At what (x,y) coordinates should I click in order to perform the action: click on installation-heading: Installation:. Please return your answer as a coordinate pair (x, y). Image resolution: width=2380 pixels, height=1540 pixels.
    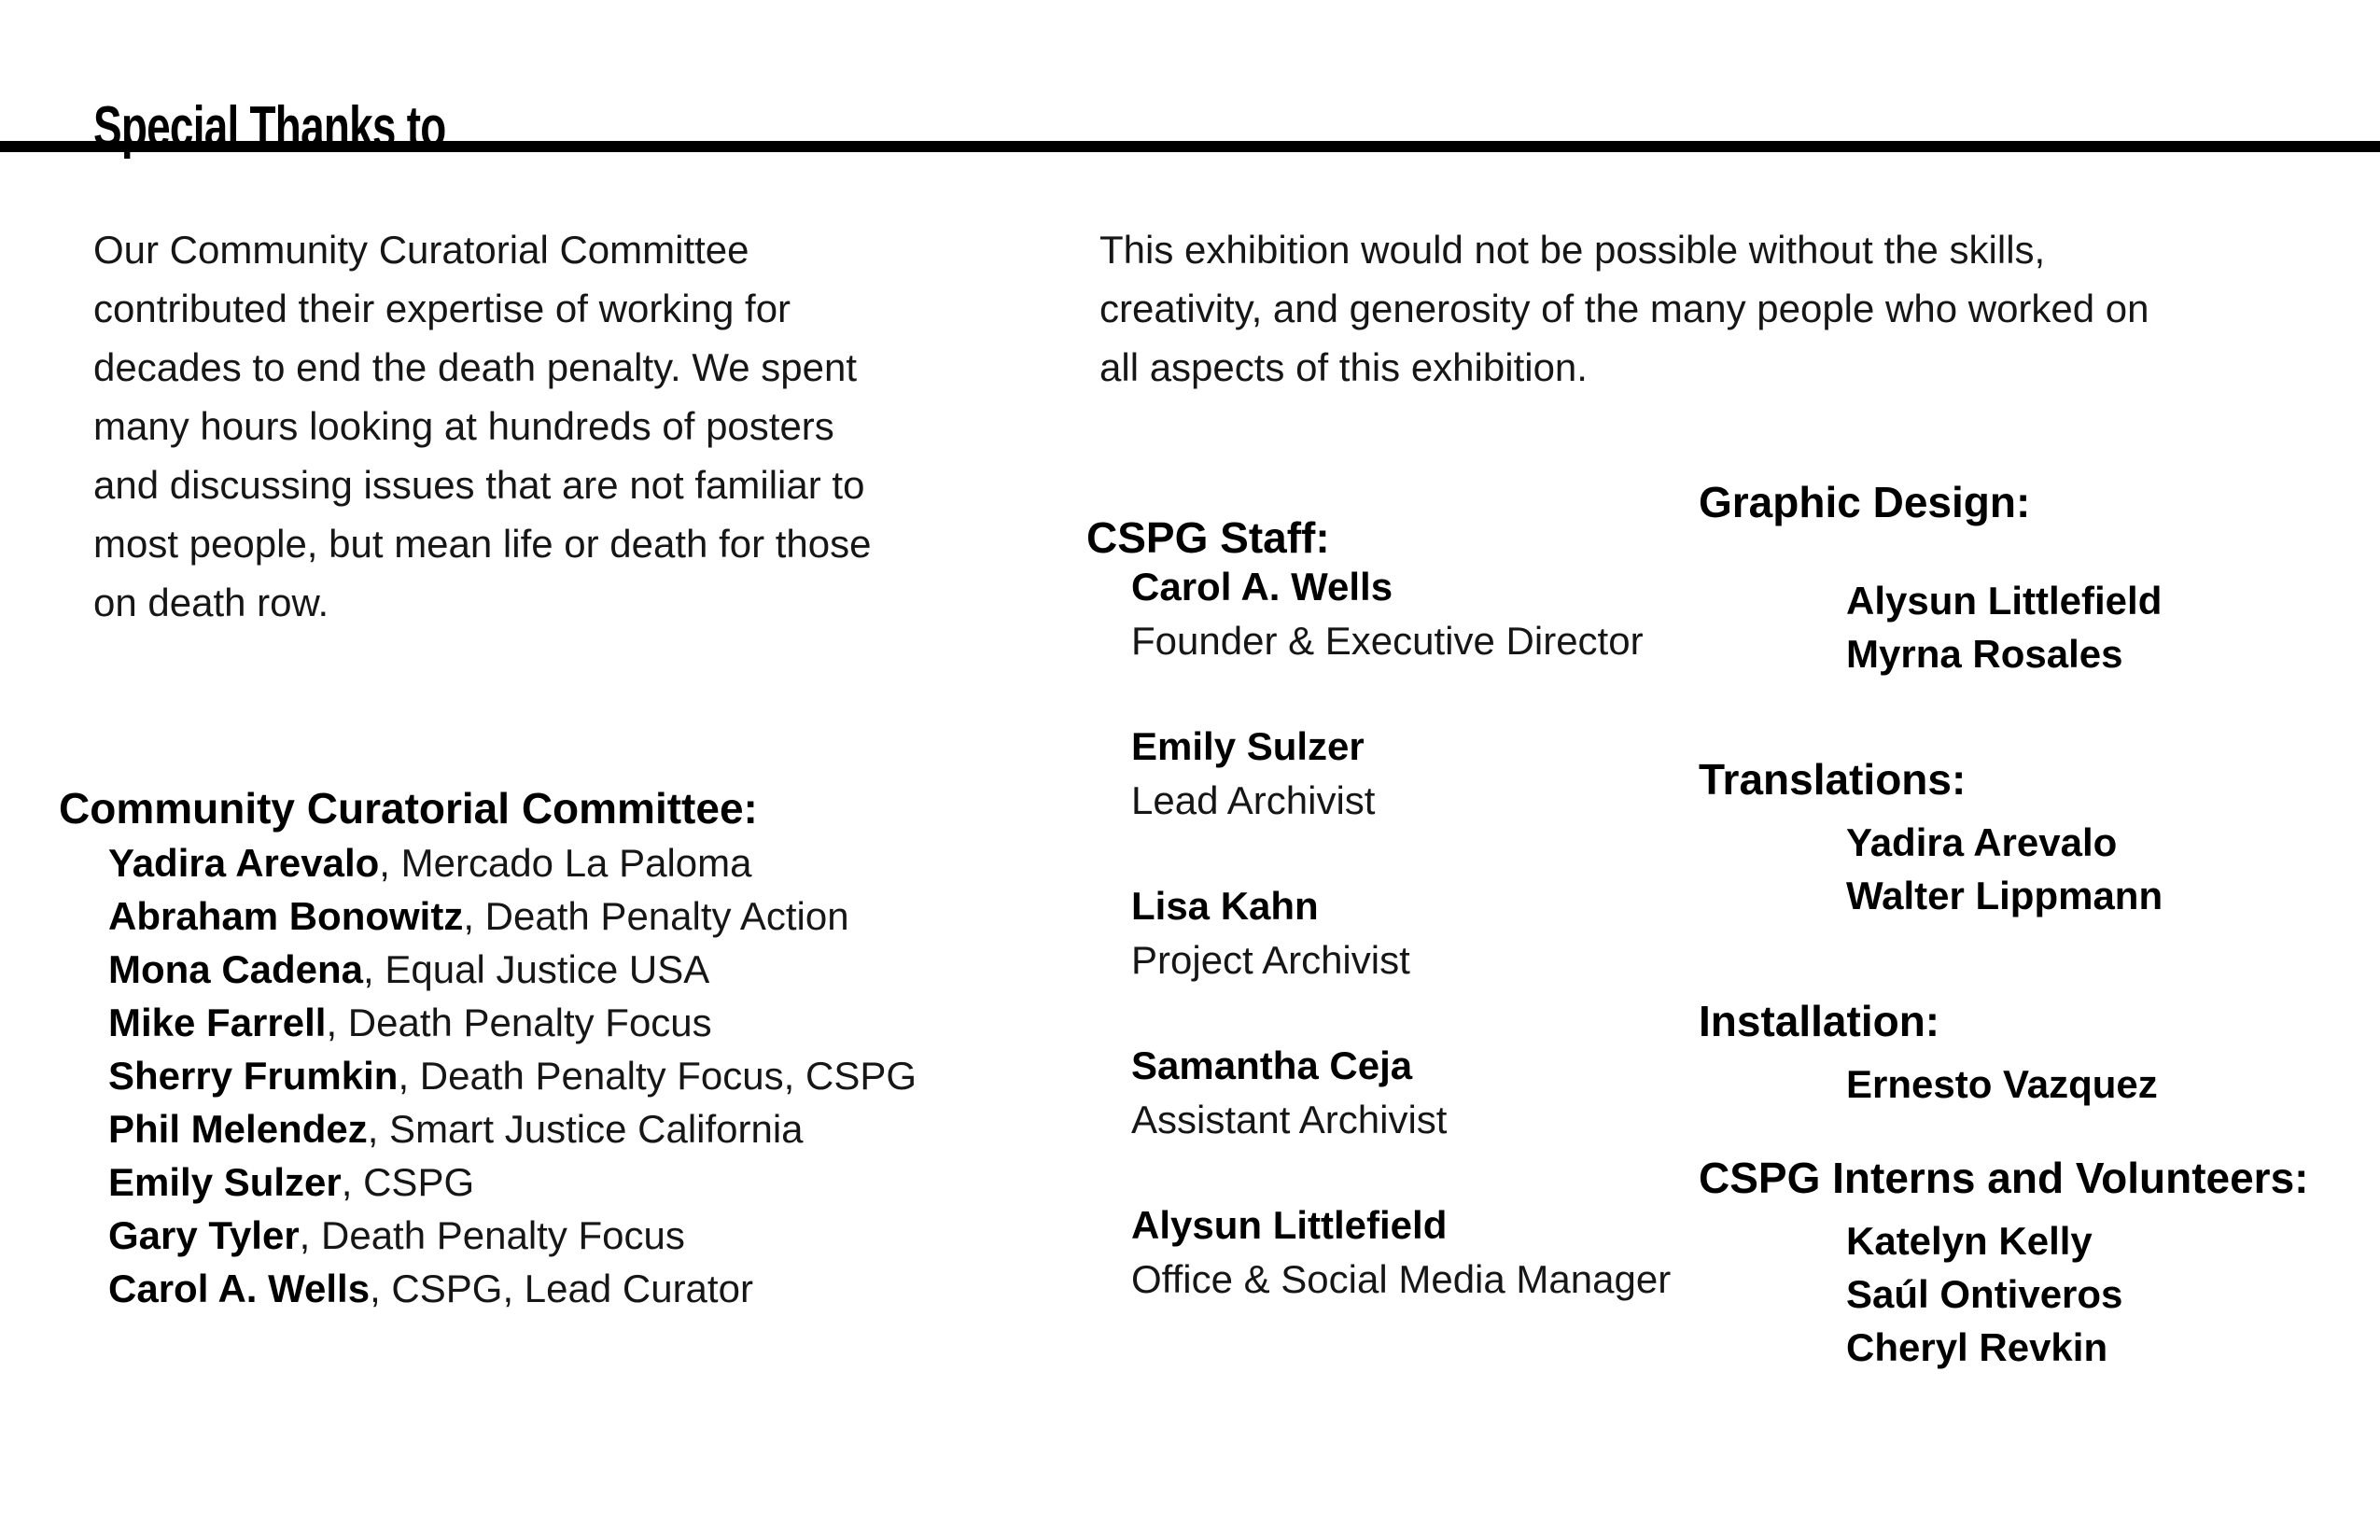
    Looking at the image, I should click on (1819, 1021).